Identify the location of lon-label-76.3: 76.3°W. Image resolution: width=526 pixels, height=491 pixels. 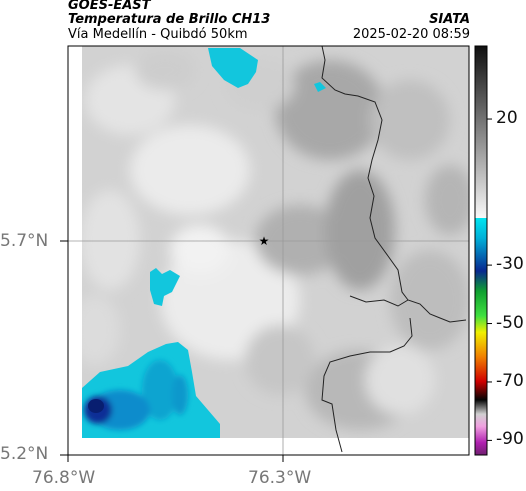
(280, 478).